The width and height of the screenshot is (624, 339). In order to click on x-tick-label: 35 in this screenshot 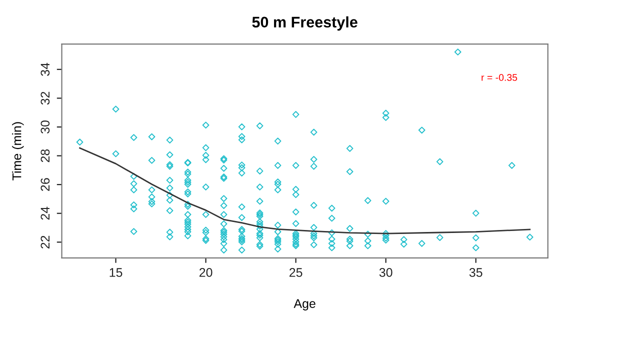, I will do `click(475, 272)`.